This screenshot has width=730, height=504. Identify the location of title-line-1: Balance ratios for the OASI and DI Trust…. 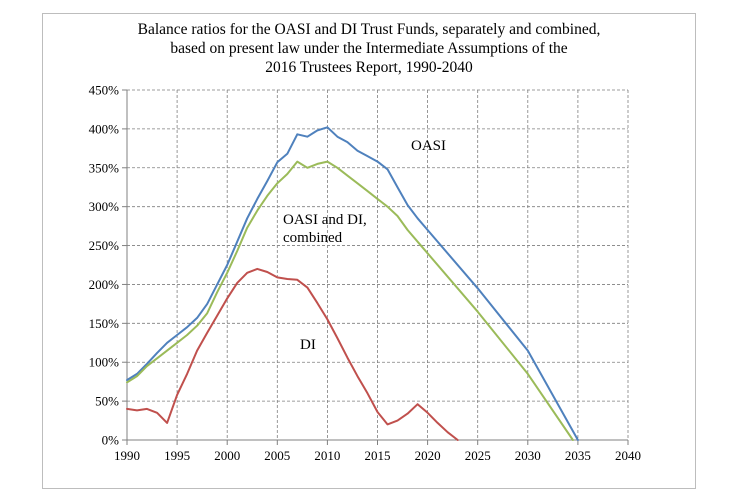
(369, 29).